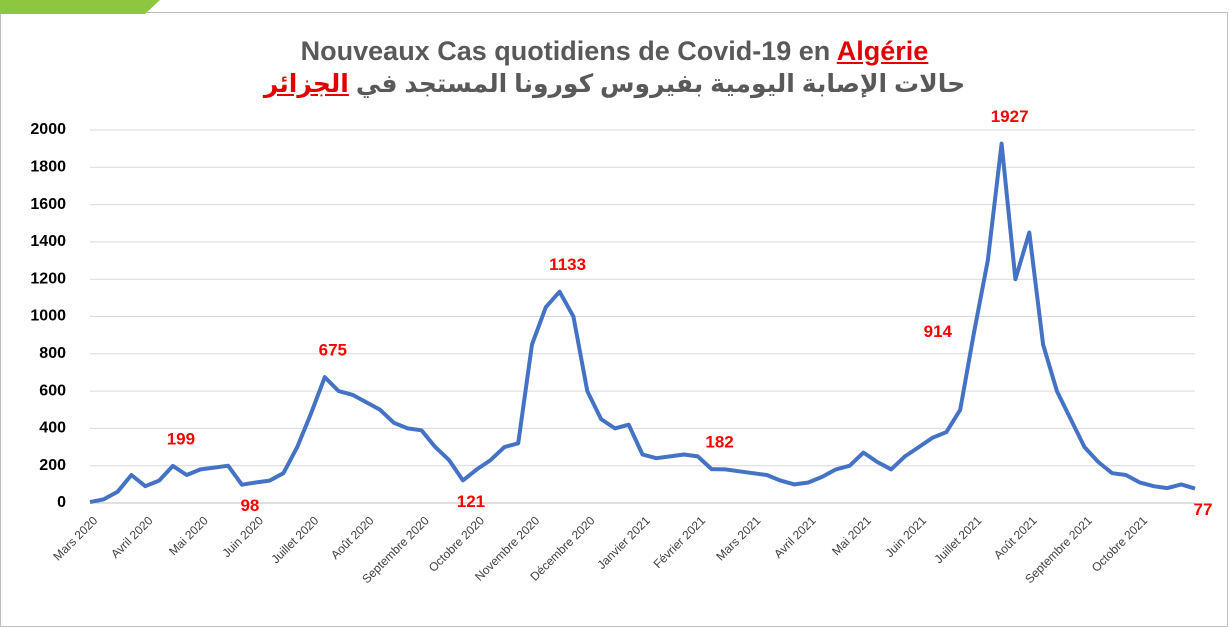 The image size is (1229, 628). Describe the element at coordinates (1010, 116) in the screenshot. I see `data-label: 1927` at that location.